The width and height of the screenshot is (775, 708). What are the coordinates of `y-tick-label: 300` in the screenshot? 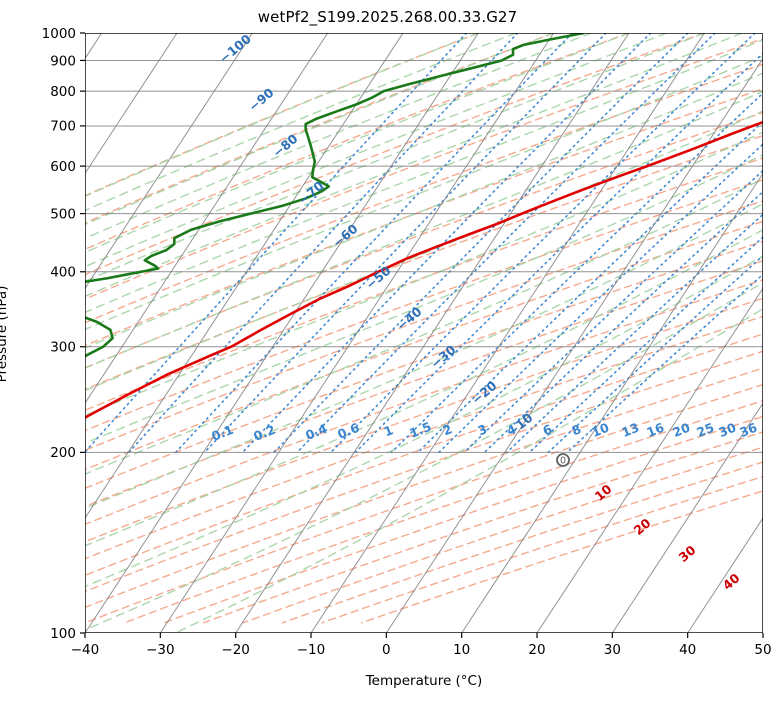 It's located at (63, 348).